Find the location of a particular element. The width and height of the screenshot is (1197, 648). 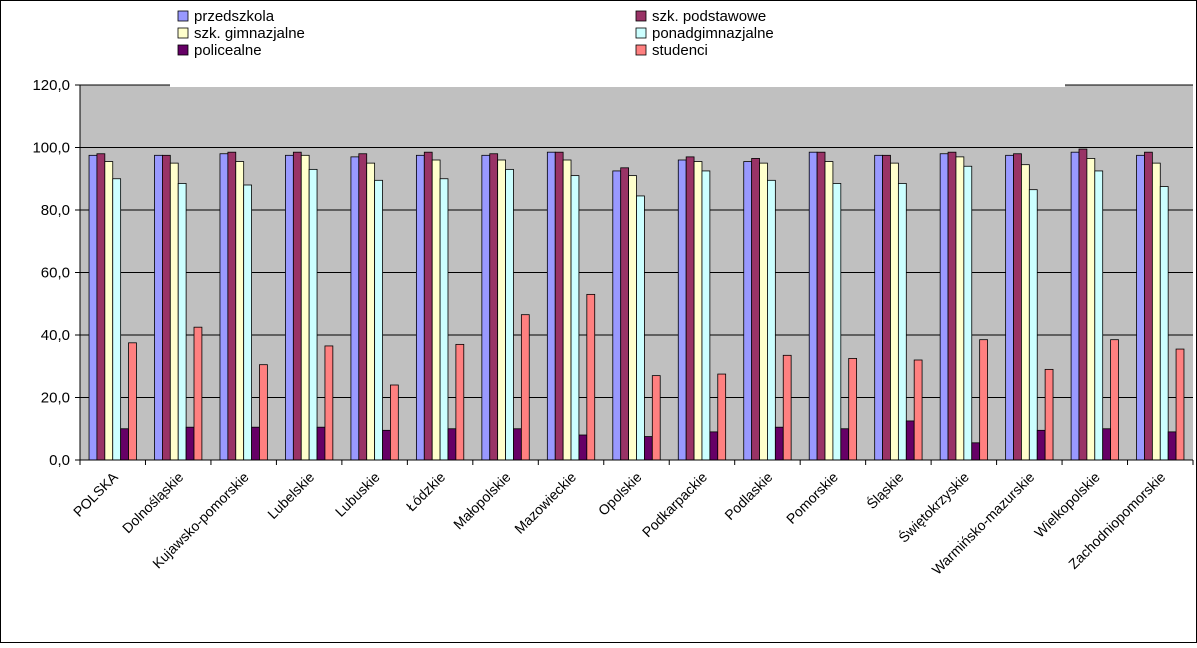

y-tick-label: 120,0 is located at coordinates (51, 85).